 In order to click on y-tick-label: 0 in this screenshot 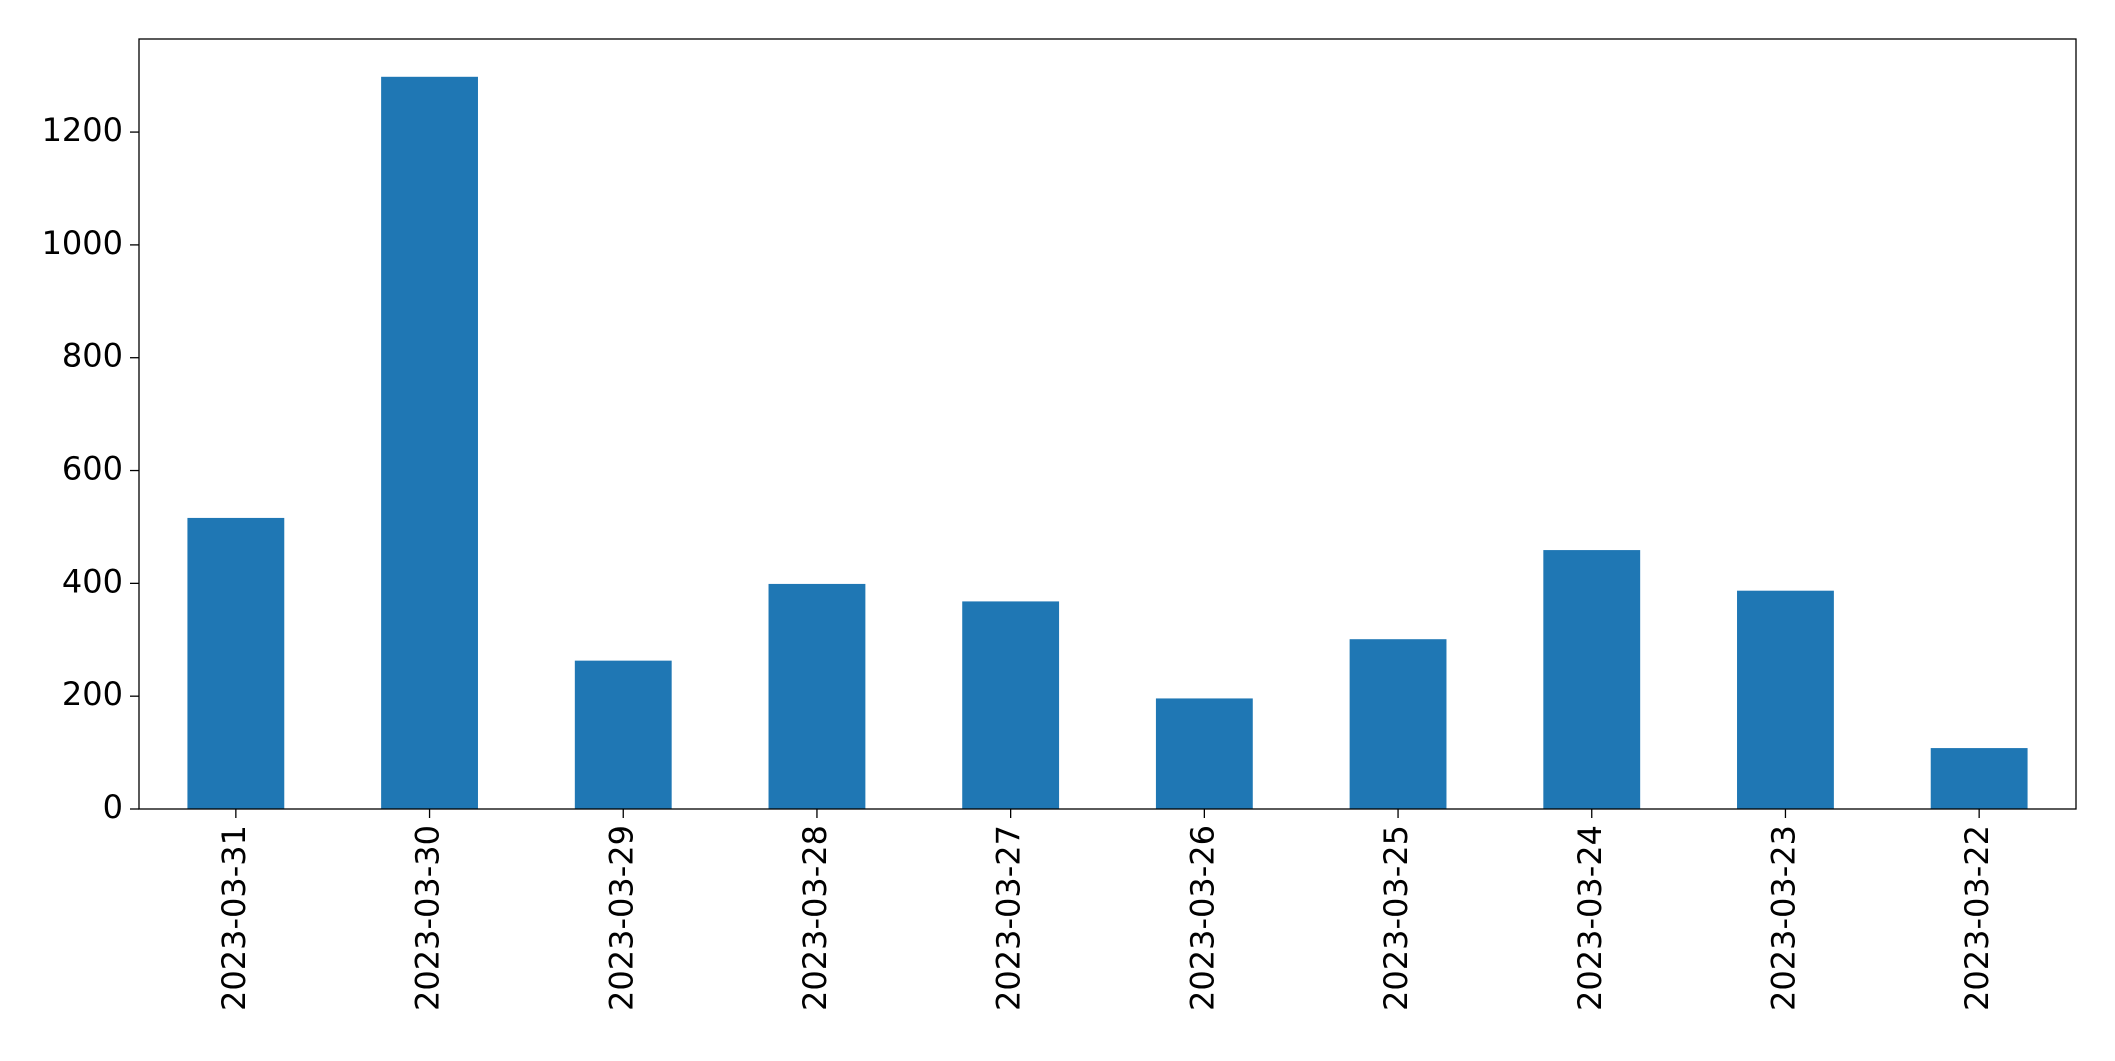, I will do `click(113, 807)`.